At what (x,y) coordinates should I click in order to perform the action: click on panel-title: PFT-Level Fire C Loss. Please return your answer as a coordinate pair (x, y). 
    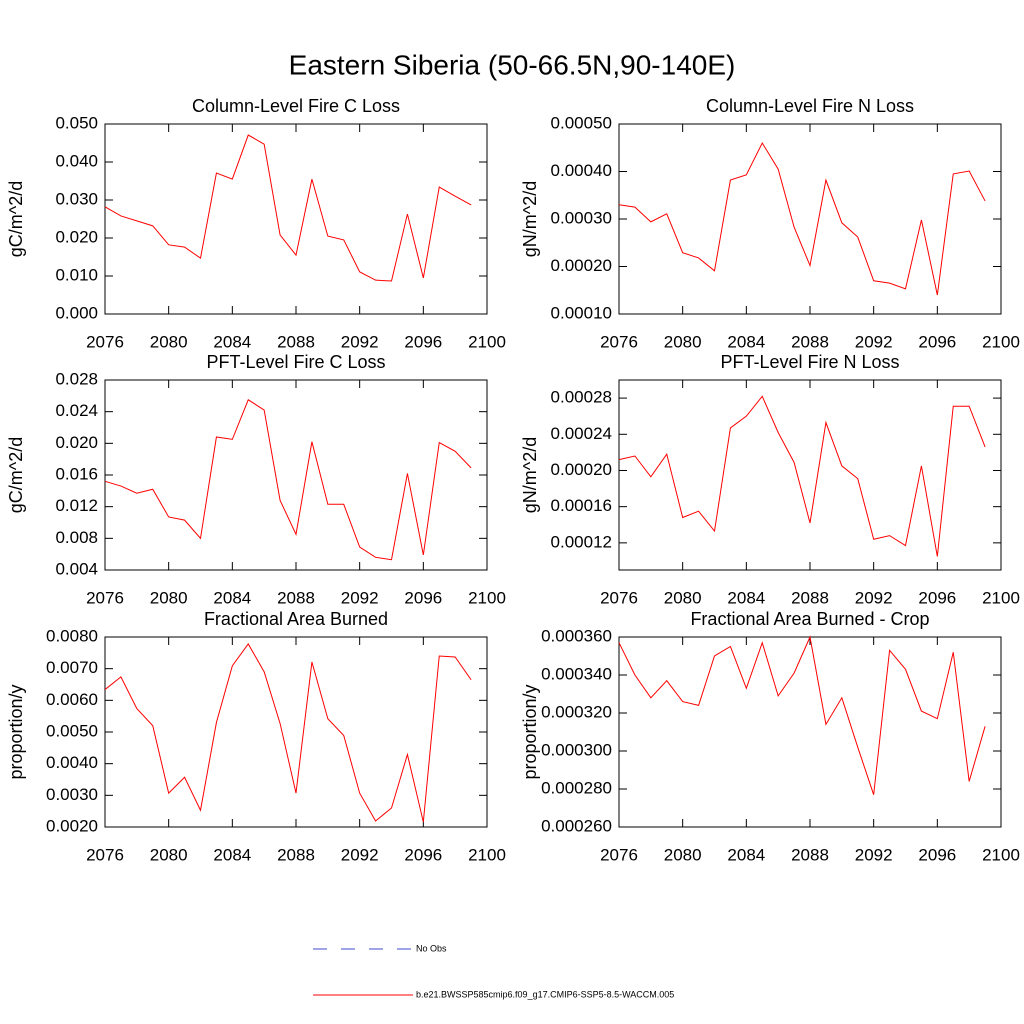
    Looking at the image, I should click on (295, 362).